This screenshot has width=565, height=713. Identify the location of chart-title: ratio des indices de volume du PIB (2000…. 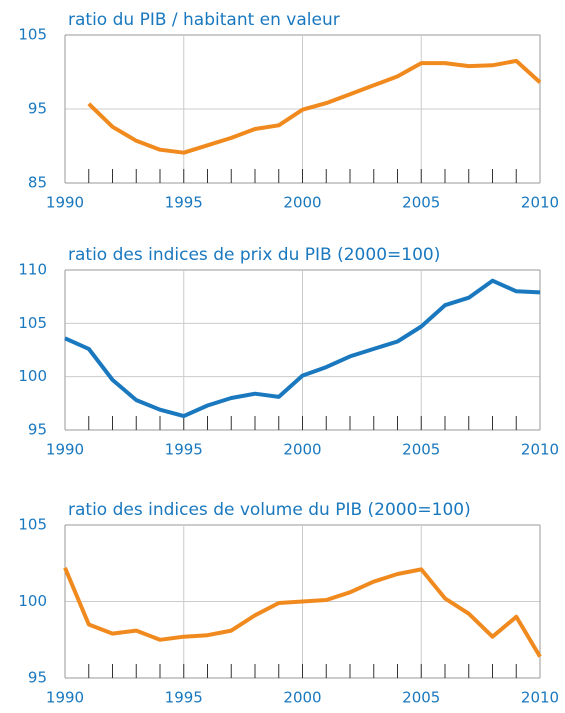
(269, 510).